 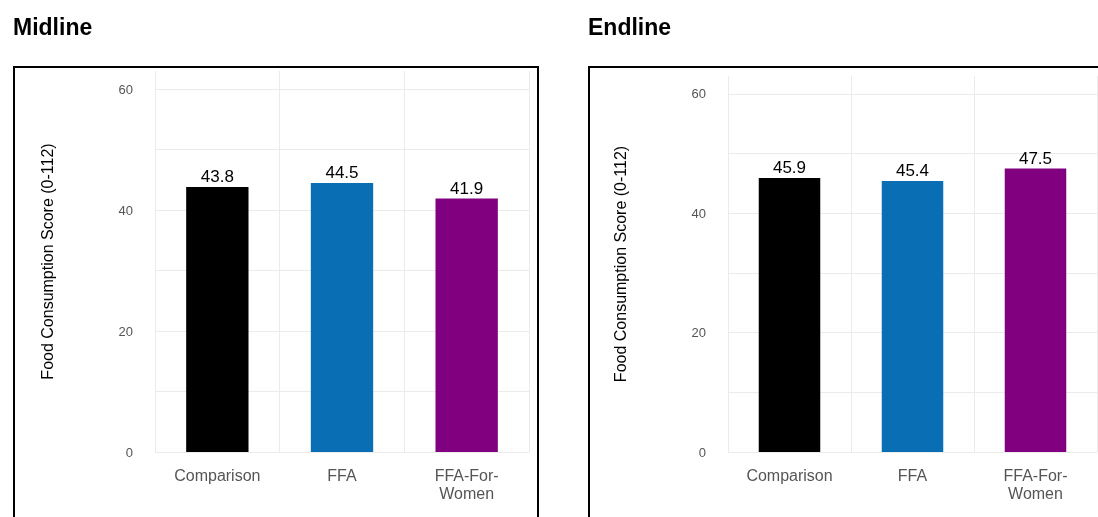 I want to click on chart-title: Endline, so click(x=630, y=27).